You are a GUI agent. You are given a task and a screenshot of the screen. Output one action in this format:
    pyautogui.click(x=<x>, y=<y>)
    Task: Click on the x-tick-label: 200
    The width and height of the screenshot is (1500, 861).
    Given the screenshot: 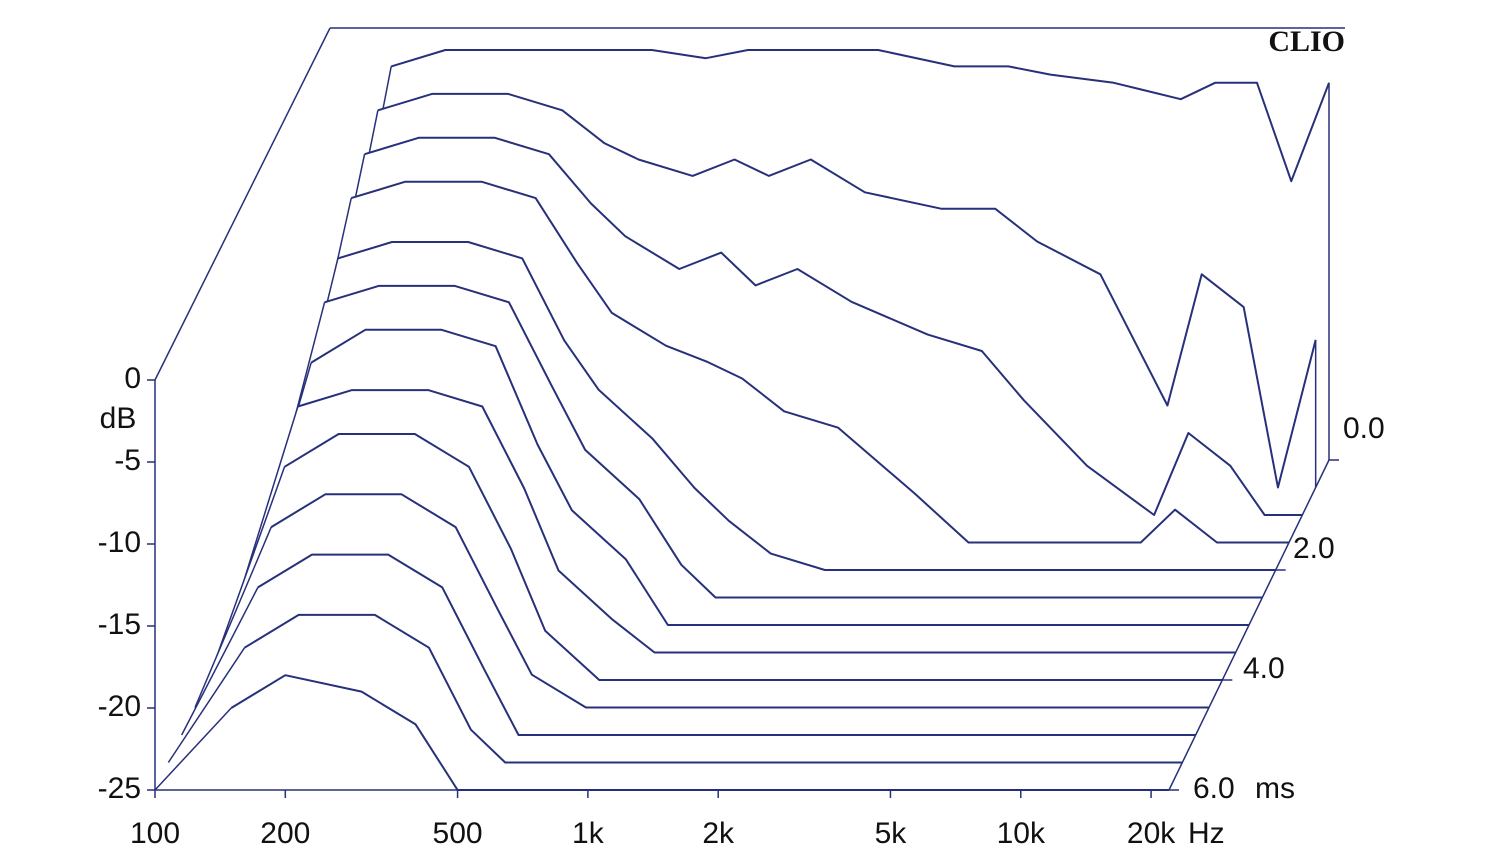 What is the action you would take?
    pyautogui.click(x=285, y=833)
    